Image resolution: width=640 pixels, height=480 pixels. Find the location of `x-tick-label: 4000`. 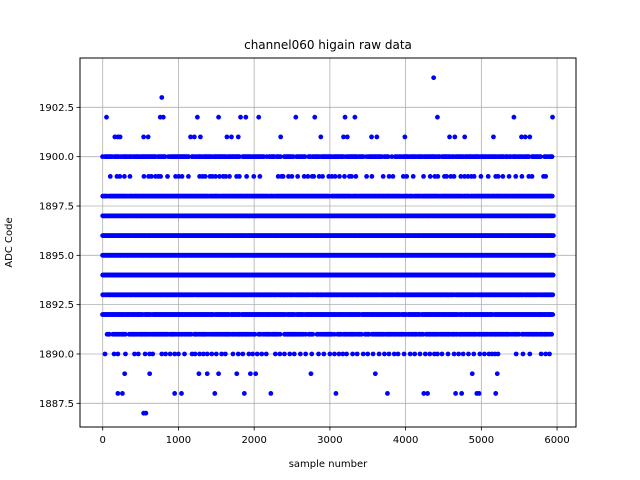

x-tick-label: 4000 is located at coordinates (405, 440).